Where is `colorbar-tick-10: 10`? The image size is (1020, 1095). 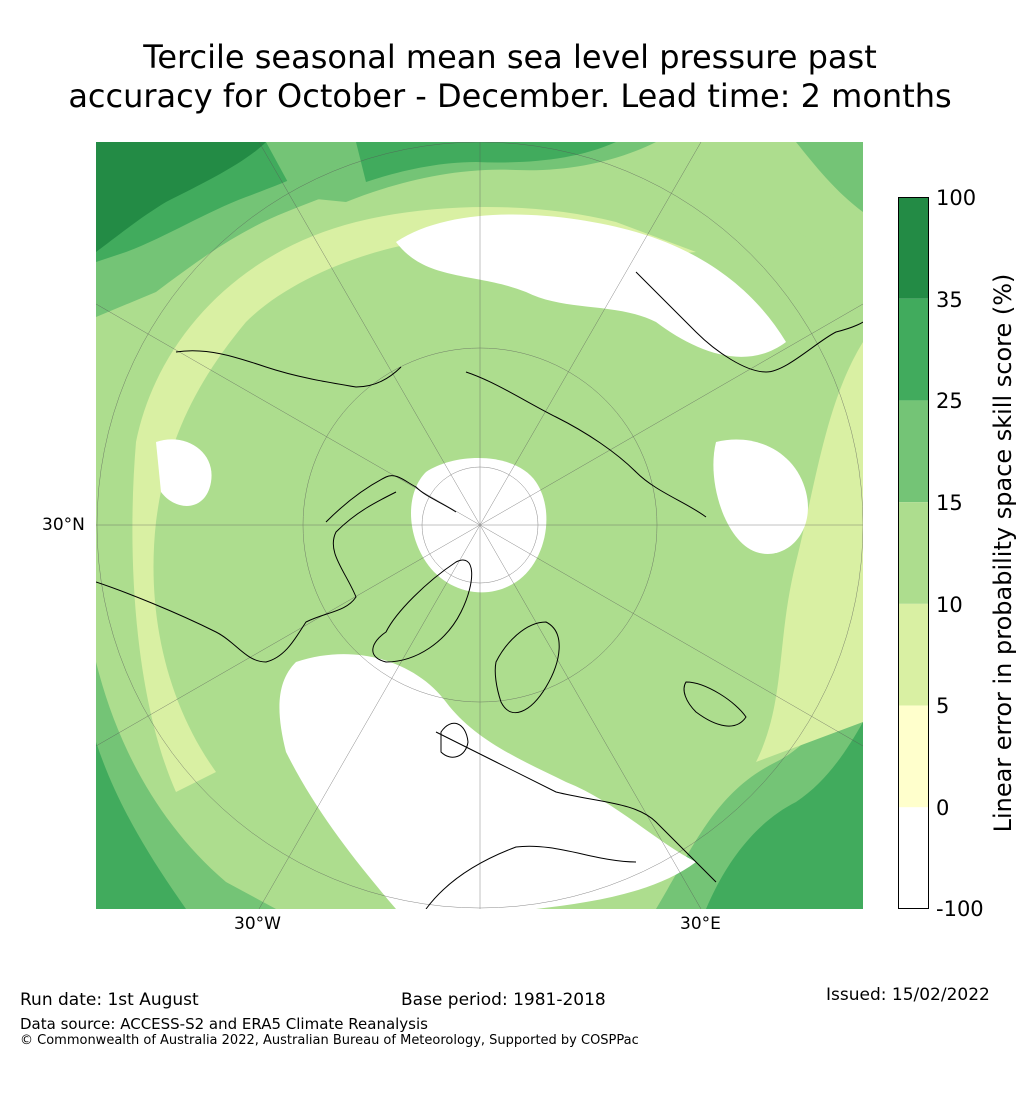 colorbar-tick-10: 10 is located at coordinates (949, 605).